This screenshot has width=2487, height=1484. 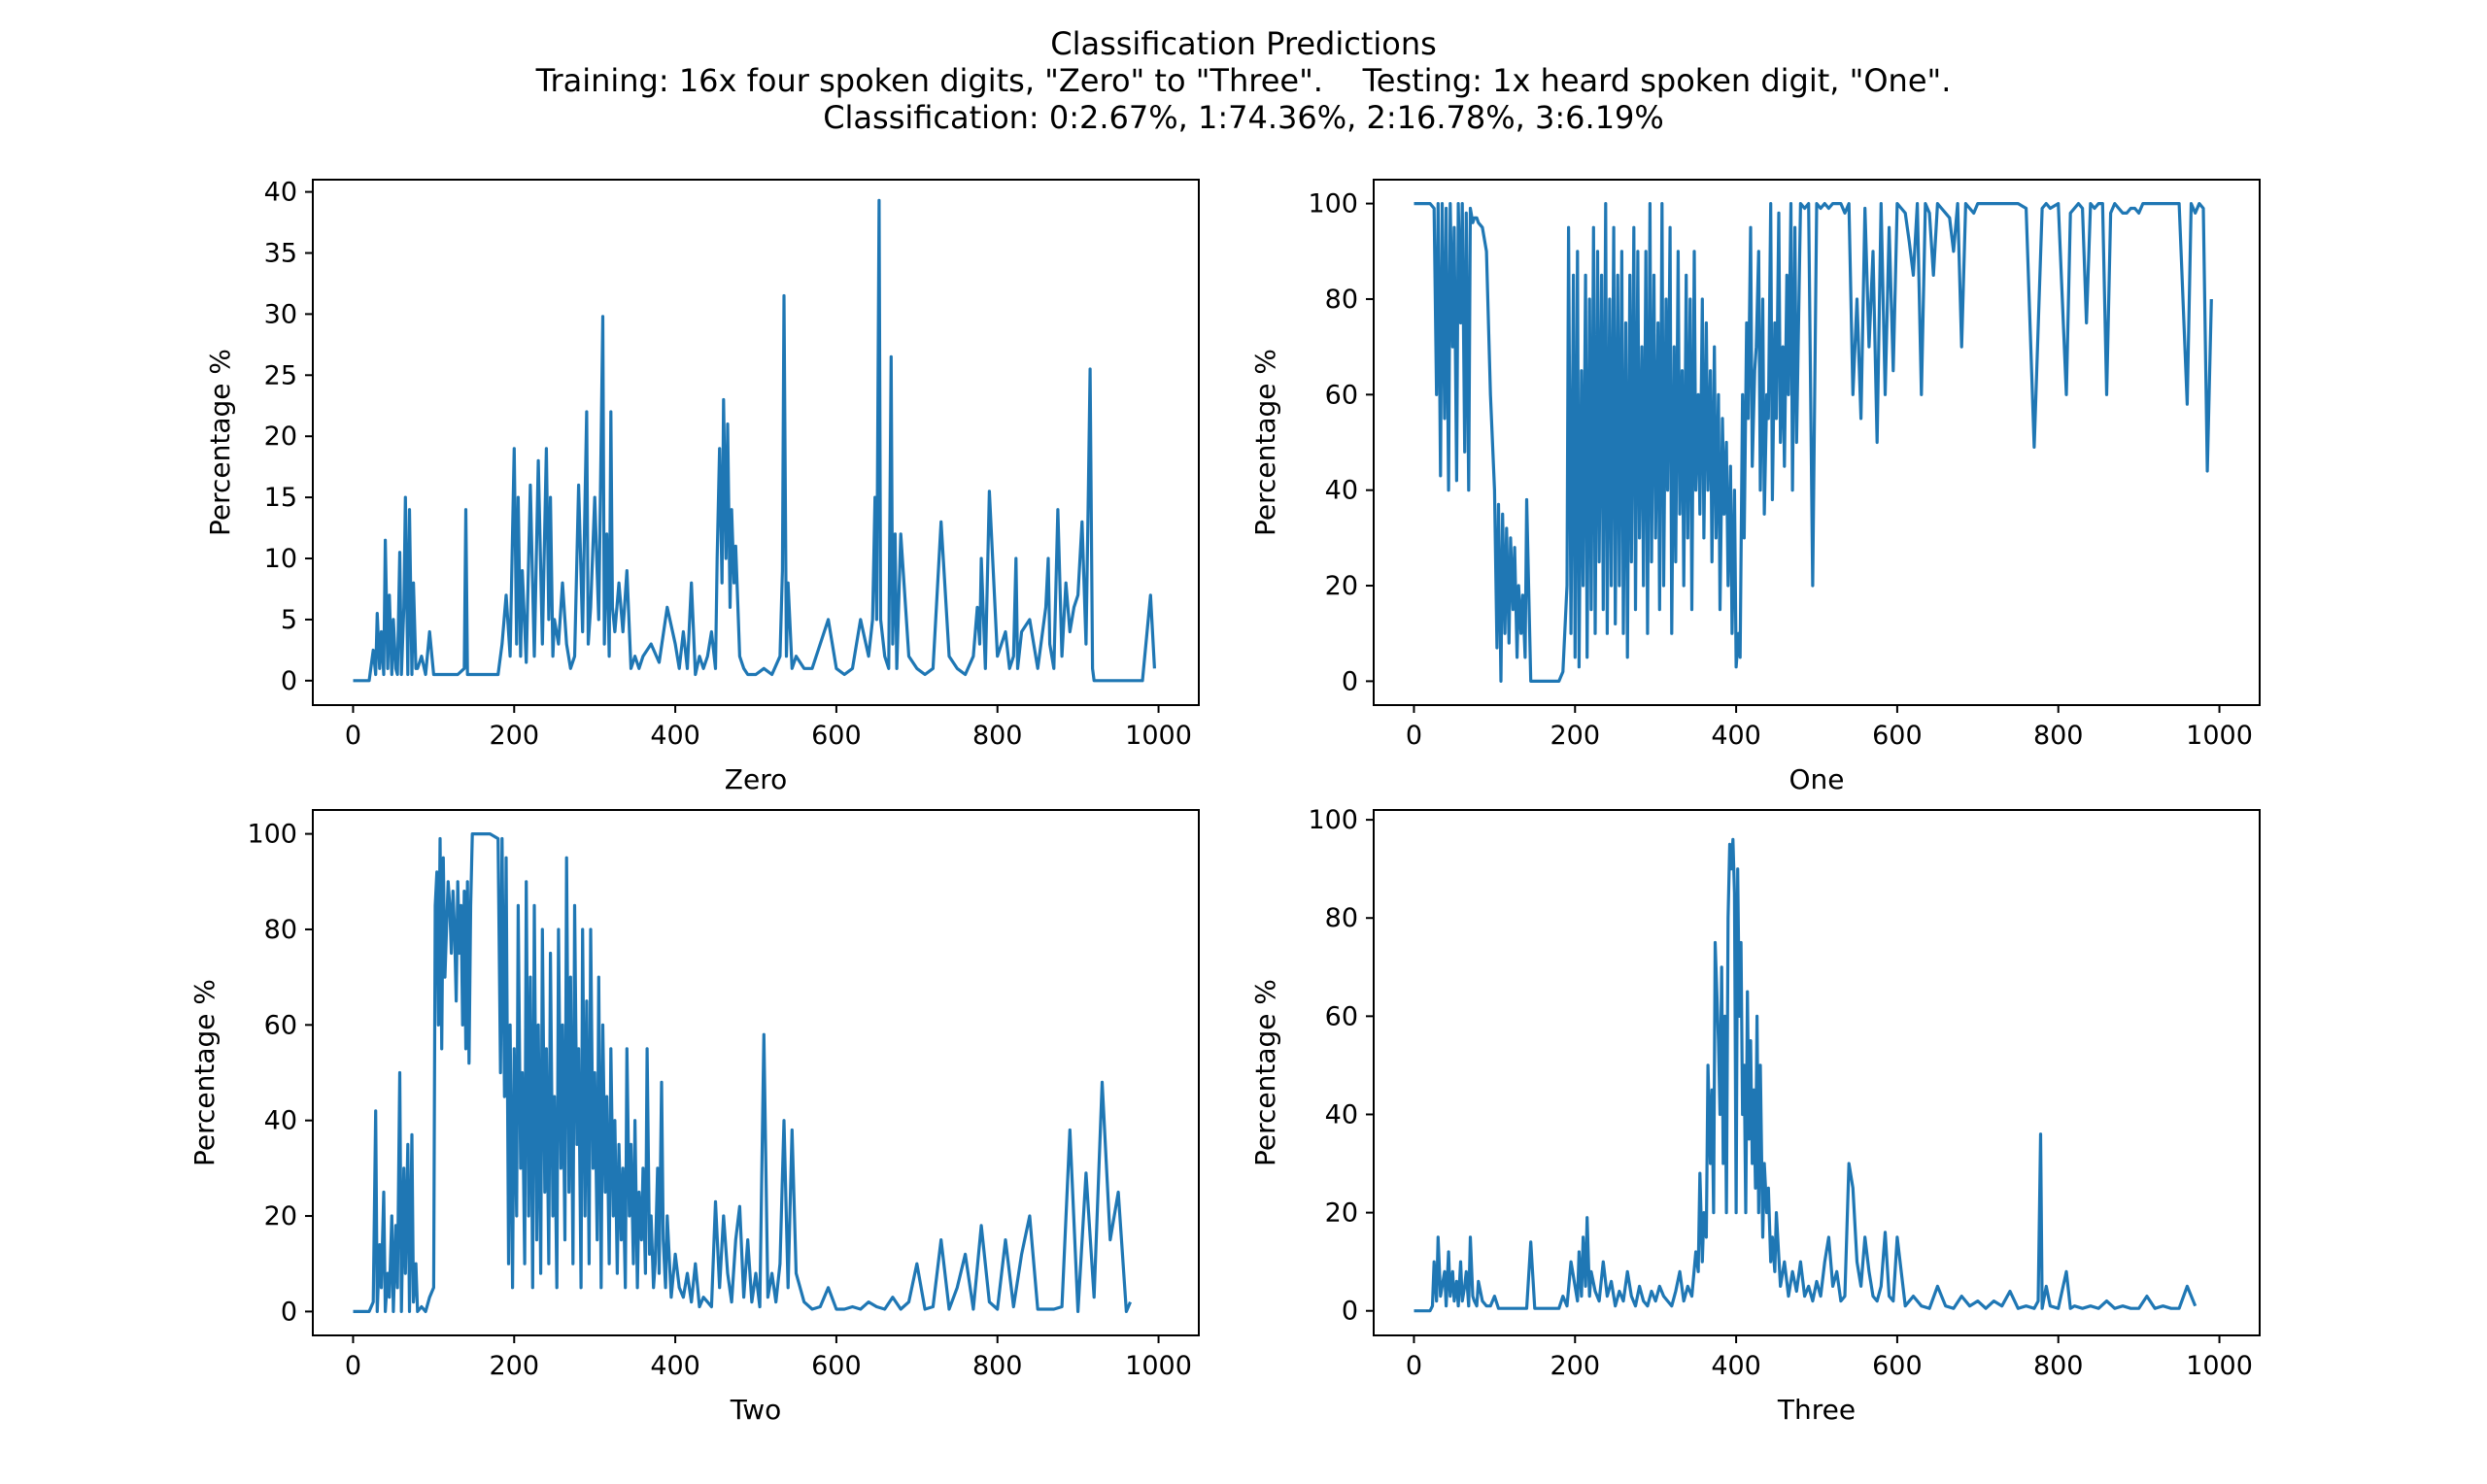 I want to click on y-tick-label-zero: 20, so click(x=280, y=437).